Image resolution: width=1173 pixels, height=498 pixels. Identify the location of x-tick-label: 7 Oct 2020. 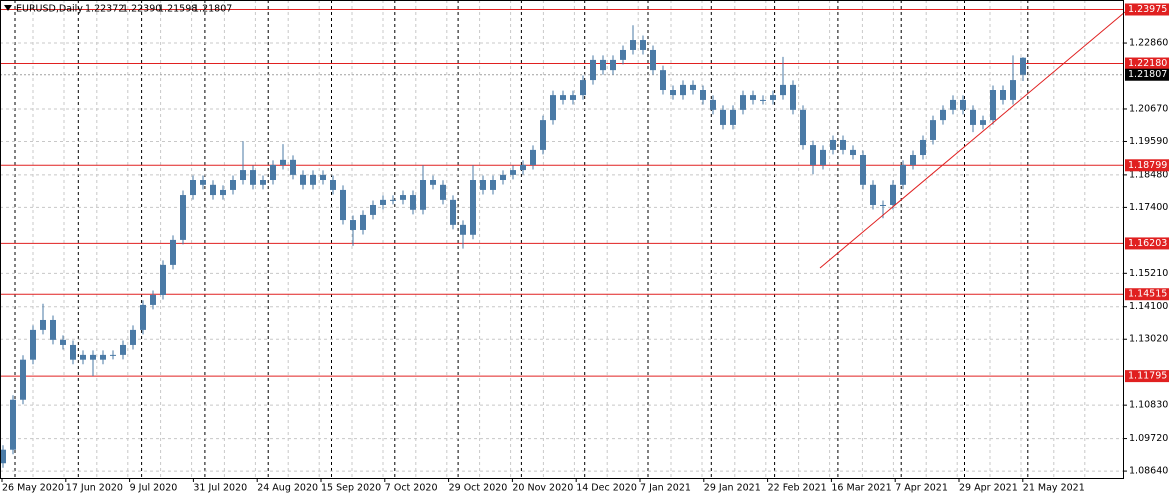
(411, 488).